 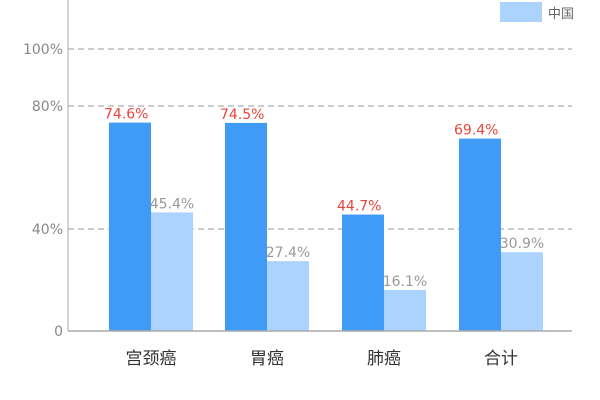 I want to click on x-tick-label: 宫颈癌, so click(x=151, y=359).